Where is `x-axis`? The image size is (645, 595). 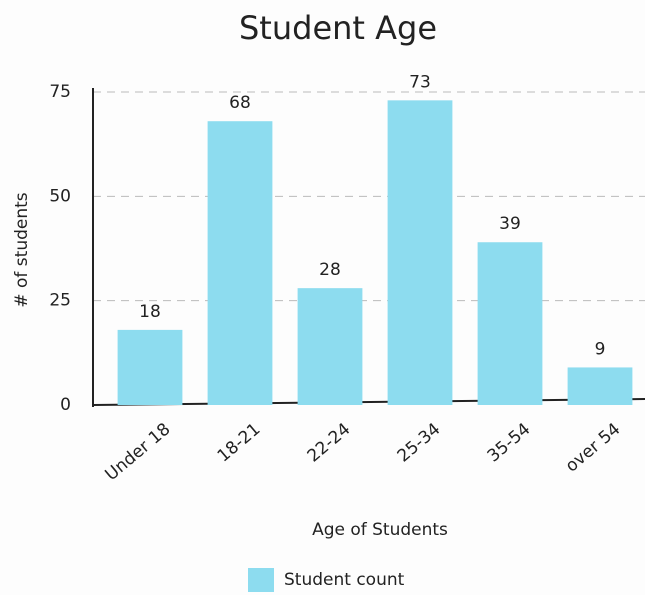
x-axis is located at coordinates (368, 402).